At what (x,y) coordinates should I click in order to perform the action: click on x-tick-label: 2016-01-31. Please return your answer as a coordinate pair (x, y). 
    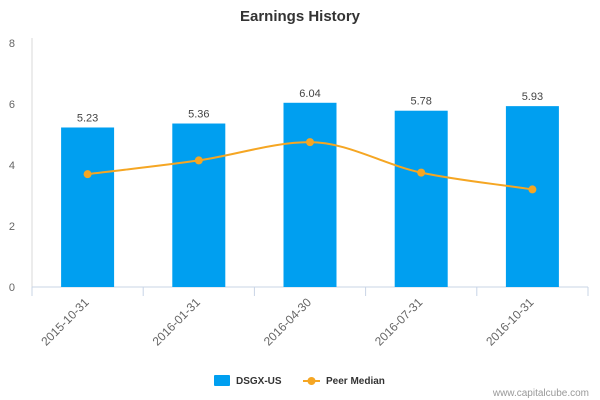
    Looking at the image, I should click on (177, 322).